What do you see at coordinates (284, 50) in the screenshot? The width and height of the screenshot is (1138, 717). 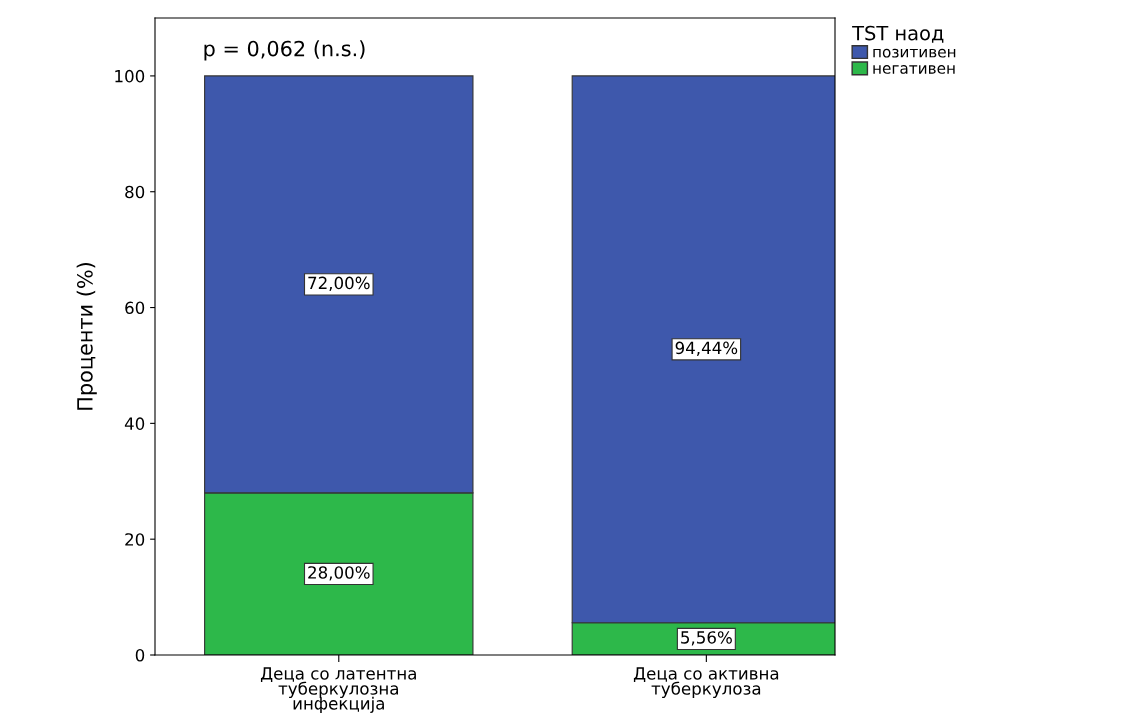 I see `annotation: p = 0,062 (n.s.)` at bounding box center [284, 50].